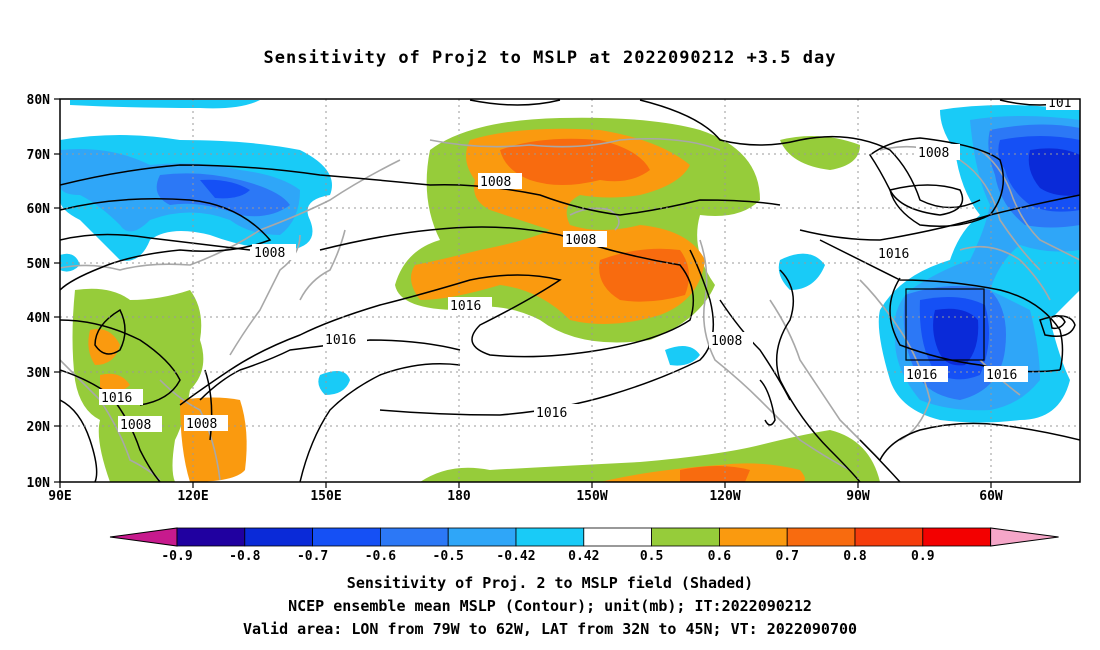 This screenshot has width=1100, height=650. What do you see at coordinates (1059, 103) in the screenshot?
I see `contour-label: 101` at bounding box center [1059, 103].